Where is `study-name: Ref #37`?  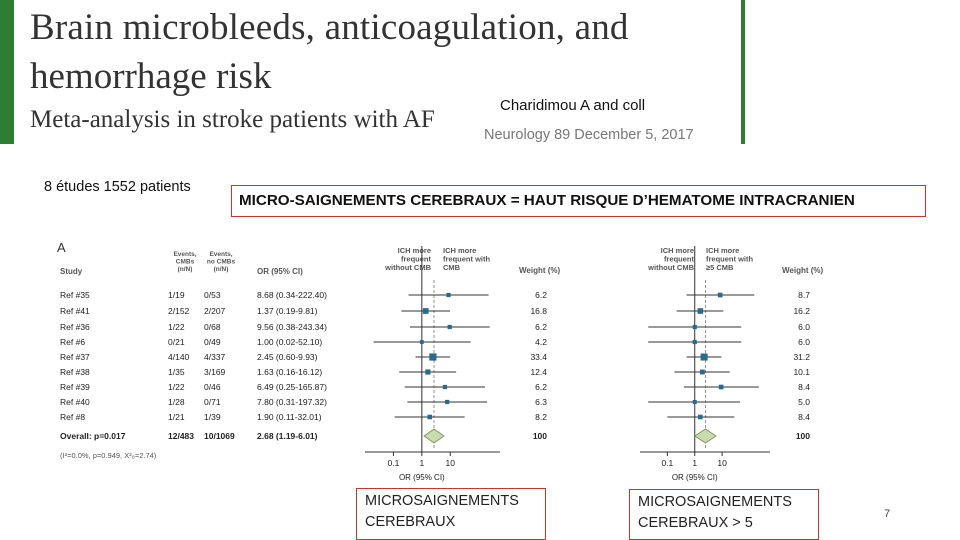 study-name: Ref #37 is located at coordinates (75, 357).